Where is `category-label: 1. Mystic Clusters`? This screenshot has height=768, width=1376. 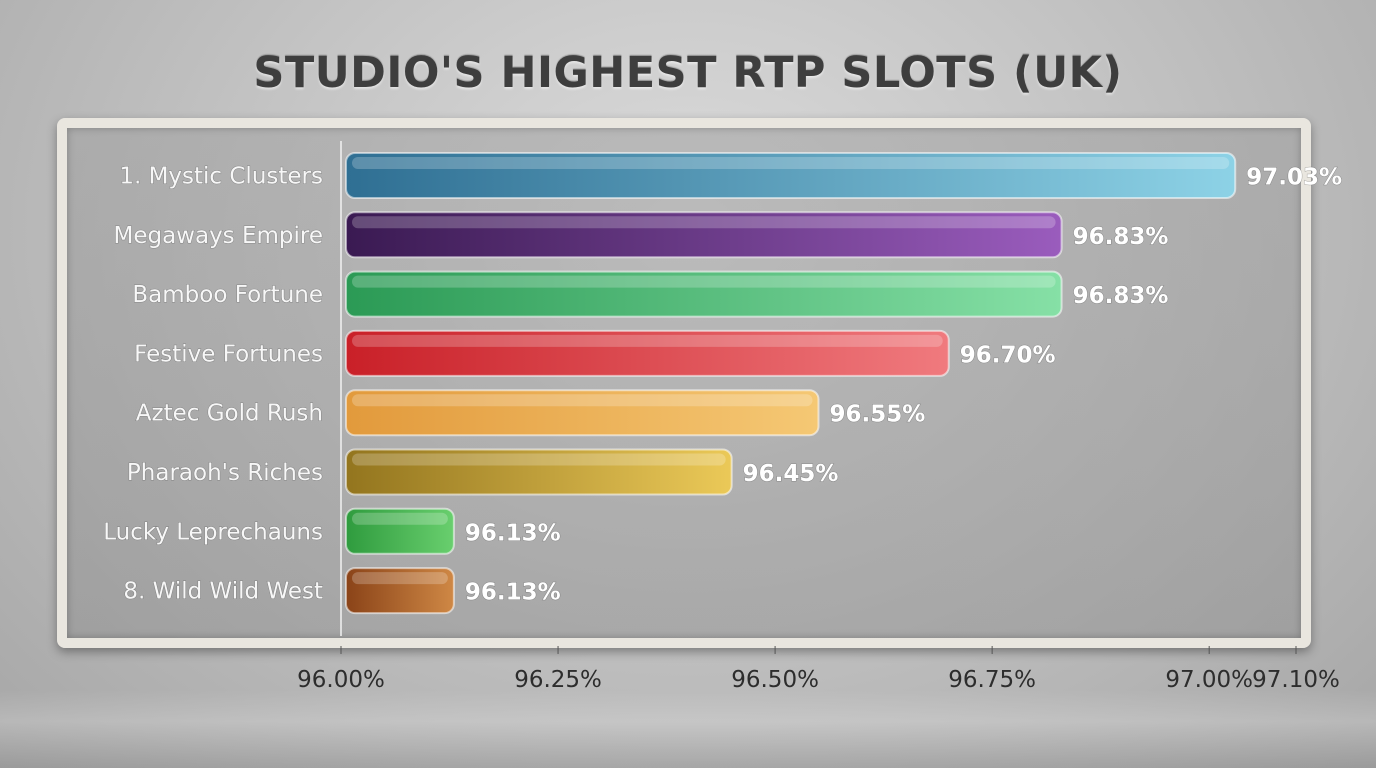
category-label: 1. Mystic Clusters is located at coordinates (221, 177).